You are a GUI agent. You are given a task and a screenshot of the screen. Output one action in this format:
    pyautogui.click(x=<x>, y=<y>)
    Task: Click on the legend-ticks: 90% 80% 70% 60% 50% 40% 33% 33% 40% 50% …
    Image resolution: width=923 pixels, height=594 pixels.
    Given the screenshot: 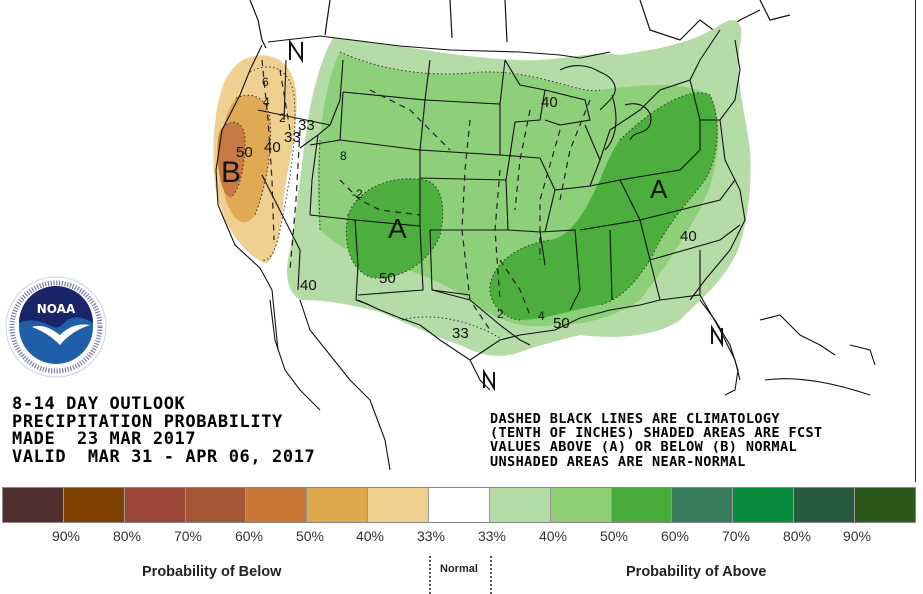 What is the action you would take?
    pyautogui.click(x=461, y=538)
    